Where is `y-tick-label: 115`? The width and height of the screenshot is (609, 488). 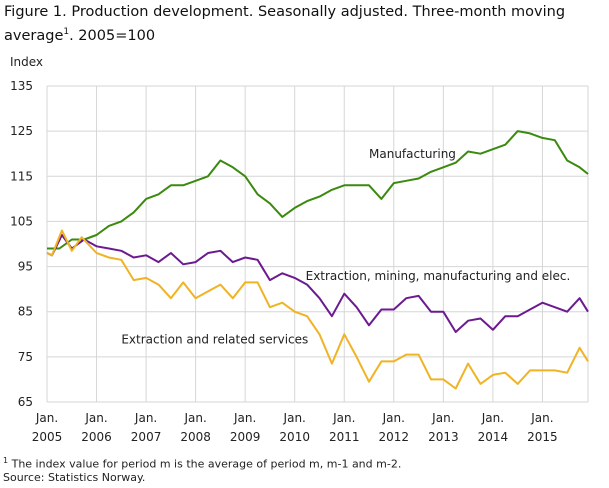
y-tick-label: 115 is located at coordinates (21, 176).